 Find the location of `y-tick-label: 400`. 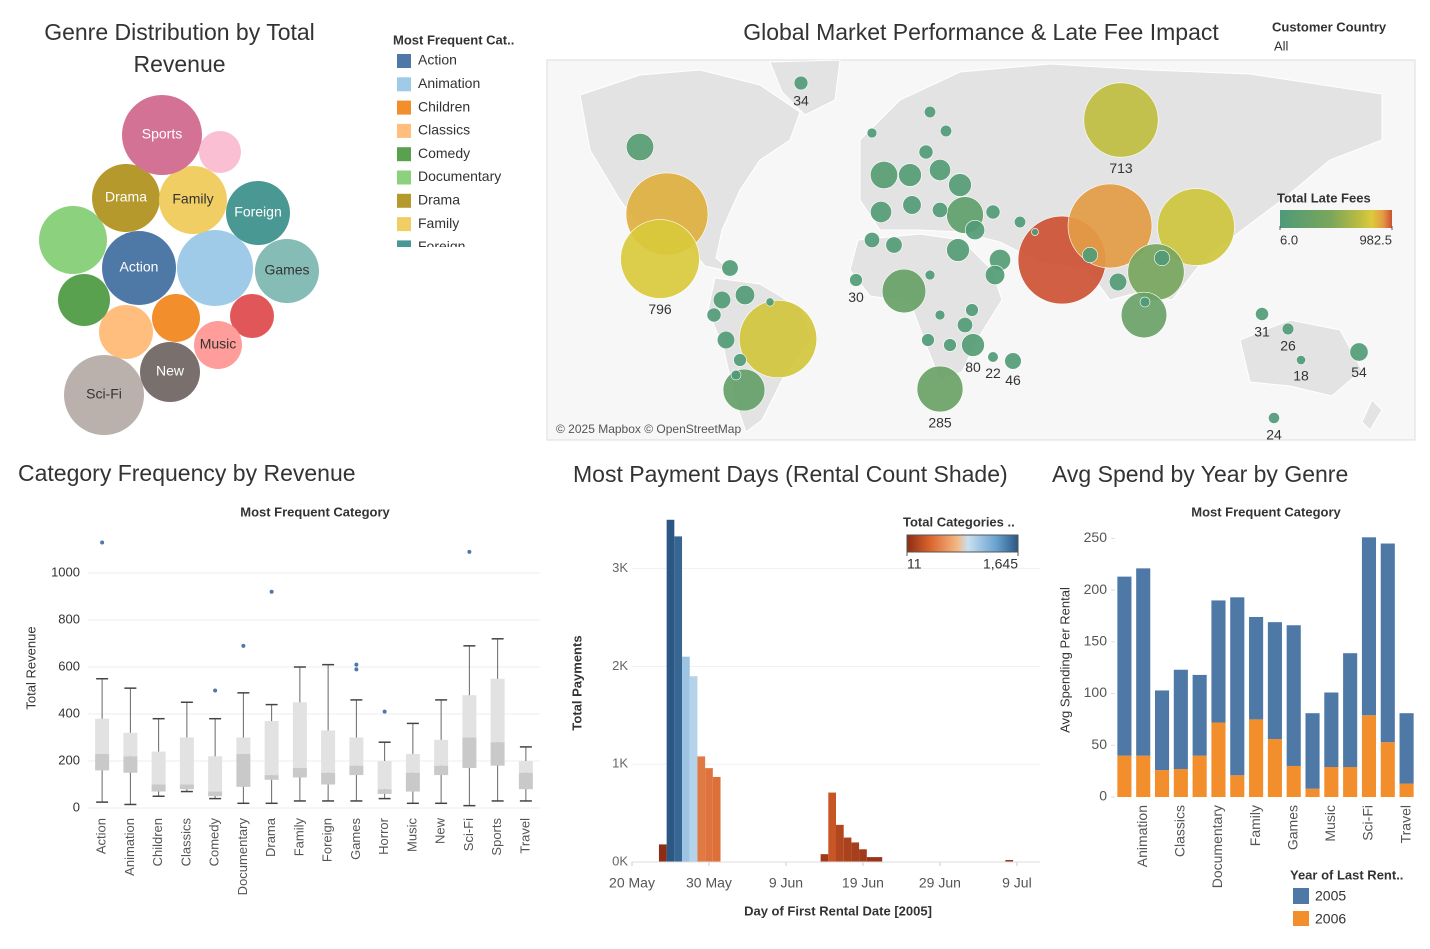

y-tick-label: 400 is located at coordinates (69, 712).